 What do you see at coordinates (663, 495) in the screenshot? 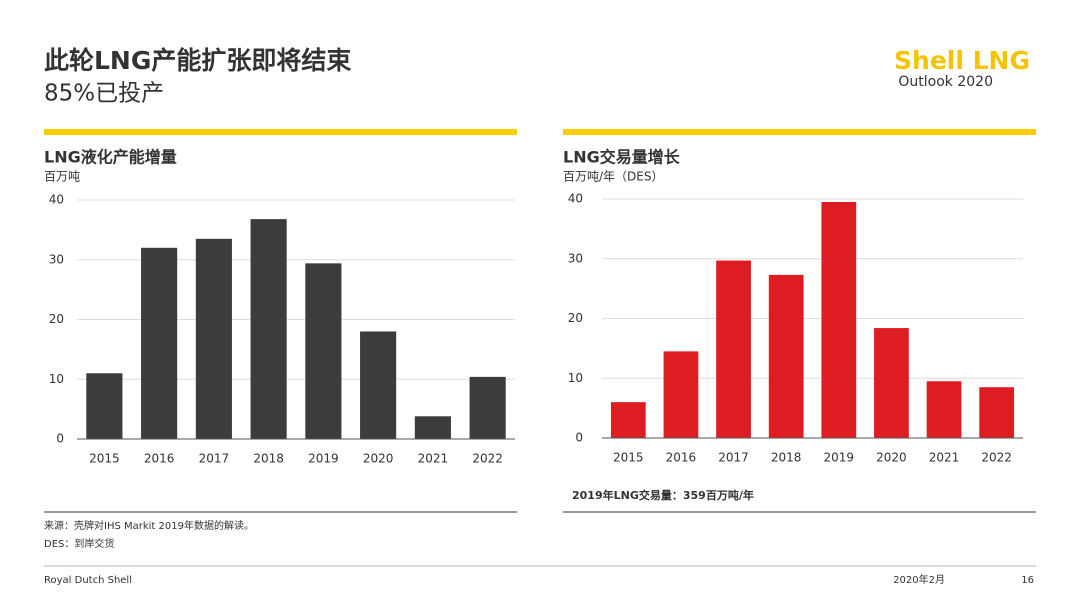
I see `annotation: 2019年LNG交易量：359百万吨/年` at bounding box center [663, 495].